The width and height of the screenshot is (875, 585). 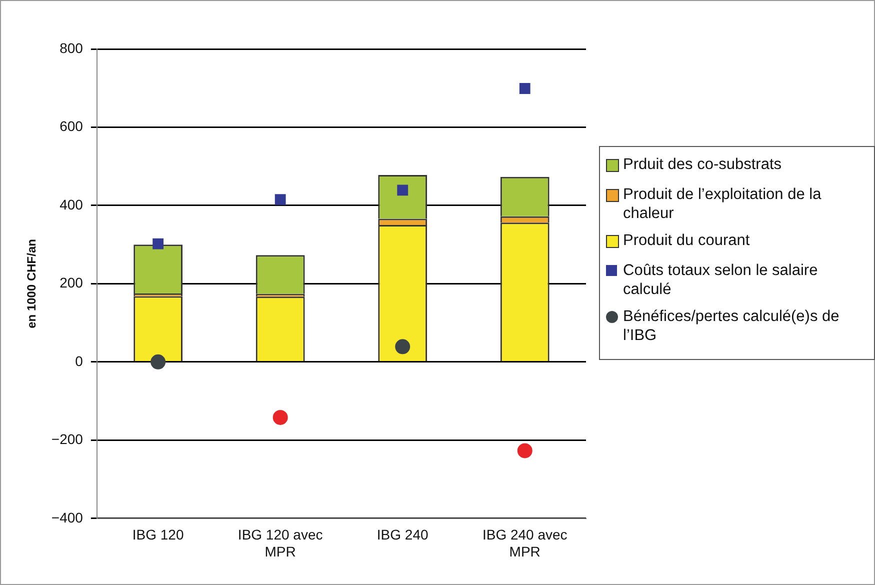 I want to click on y-tick-label: 400, so click(x=72, y=204).